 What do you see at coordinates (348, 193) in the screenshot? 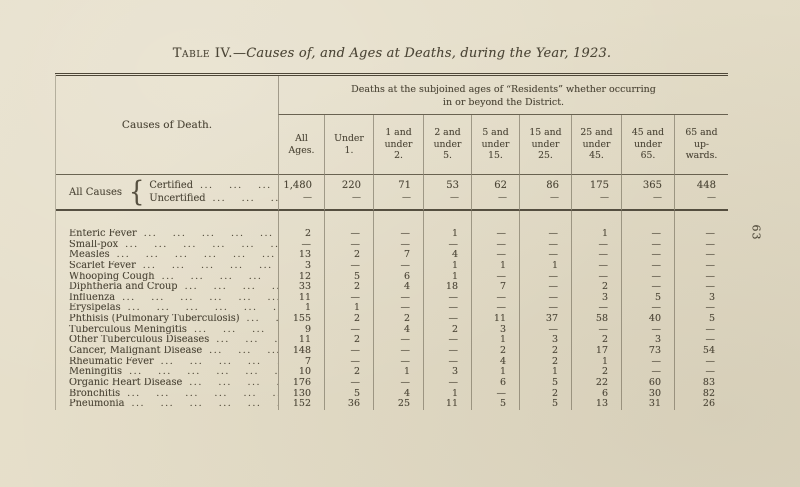
I see `all-causes-cell: 220 —` at bounding box center [348, 193].